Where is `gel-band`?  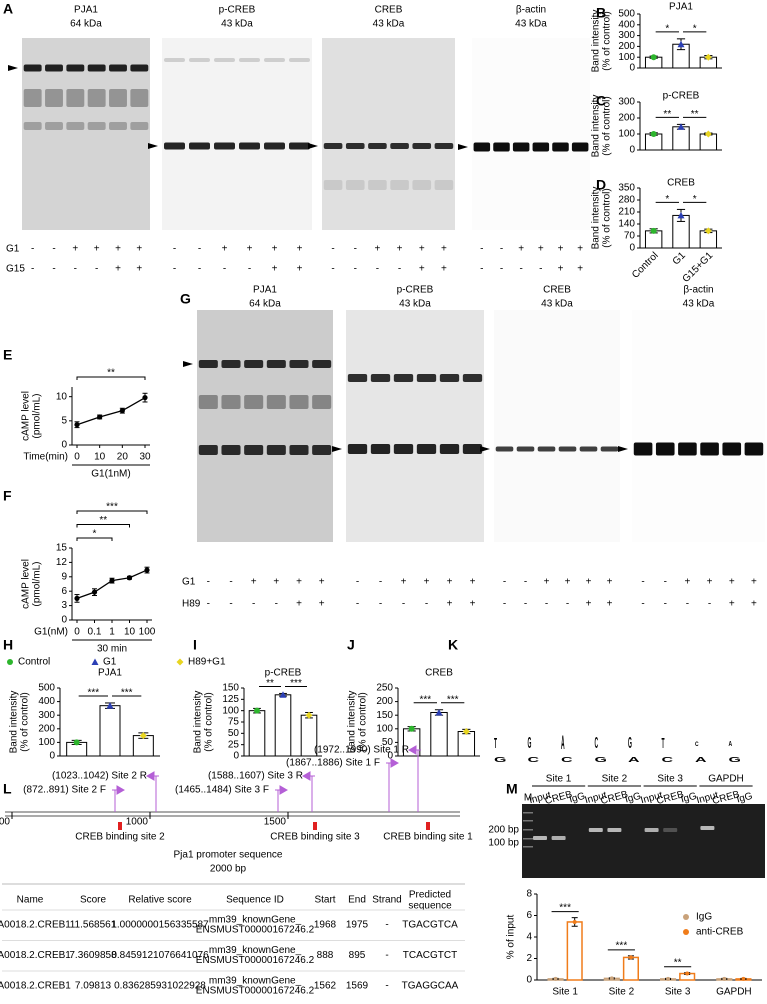
gel-band is located at coordinates (651, 830).